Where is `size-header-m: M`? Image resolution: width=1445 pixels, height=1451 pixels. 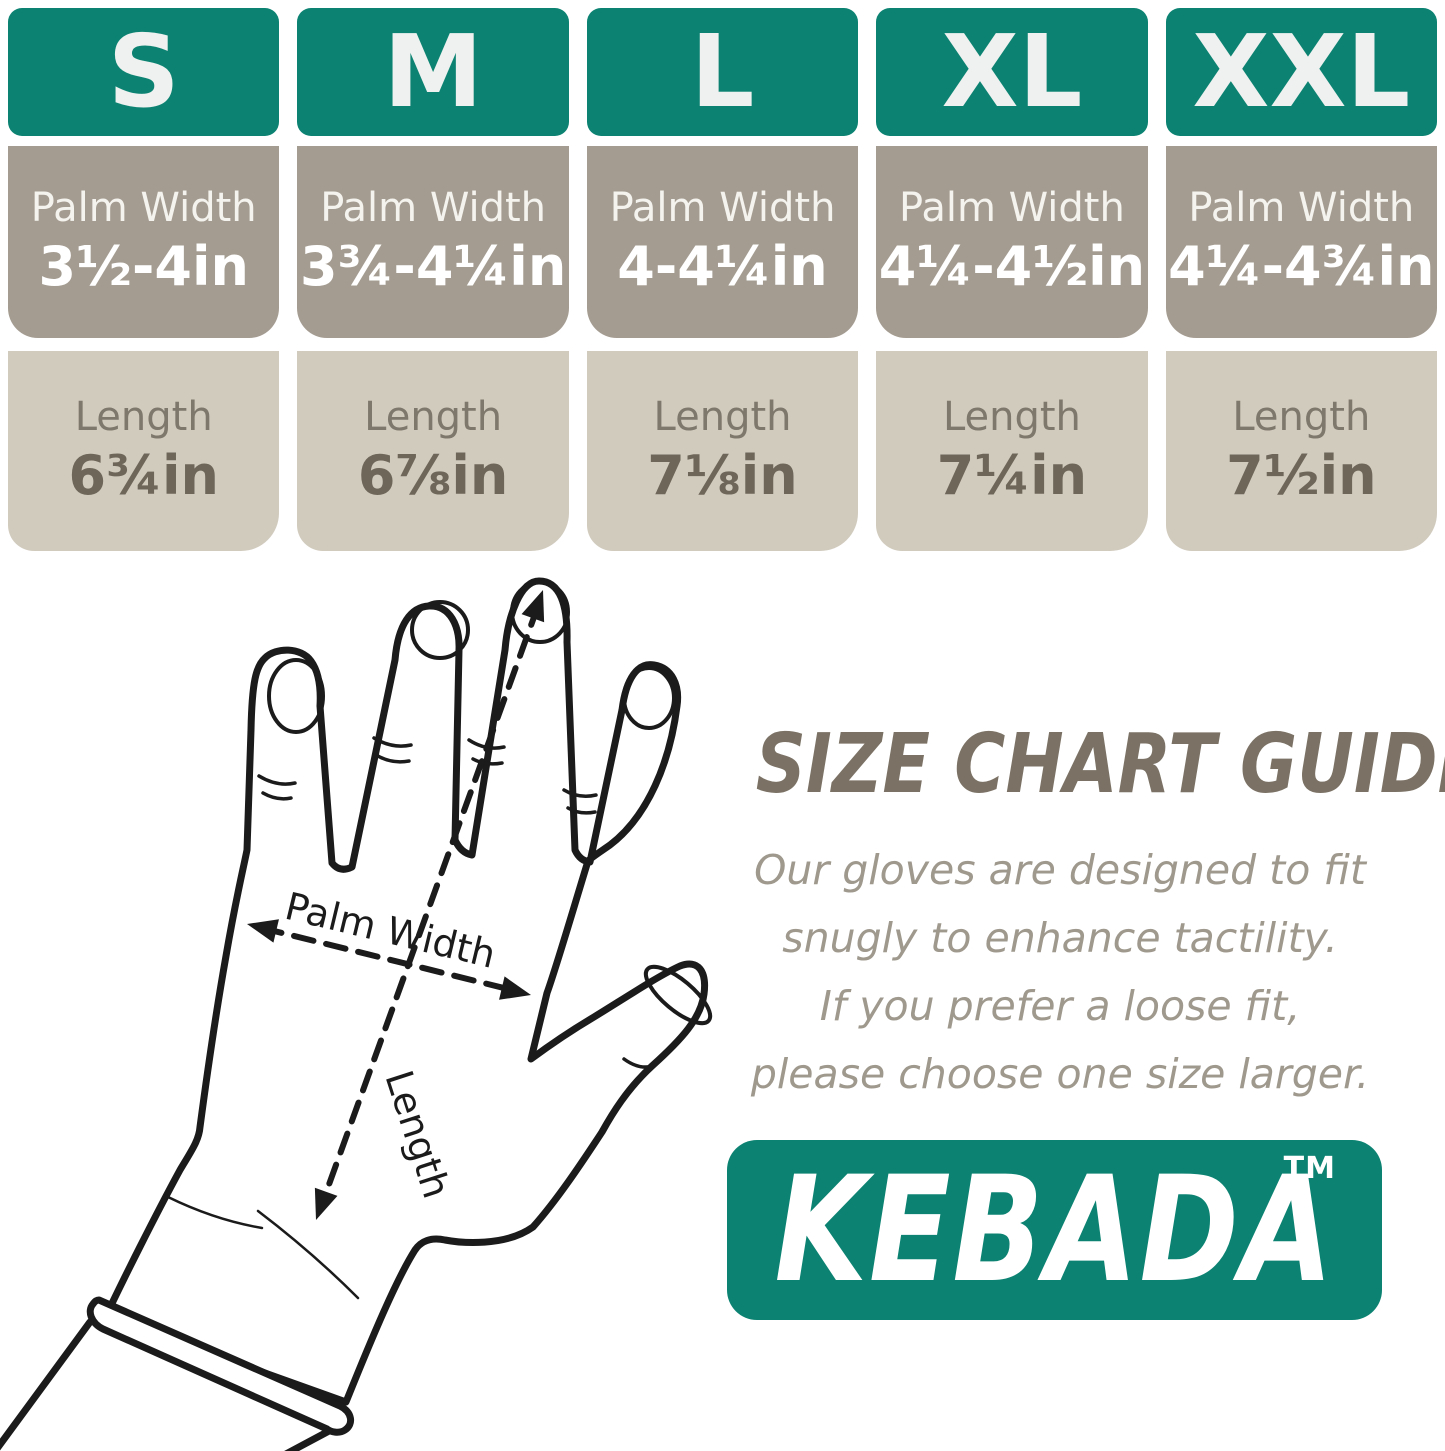 size-header-m: M is located at coordinates (433, 72).